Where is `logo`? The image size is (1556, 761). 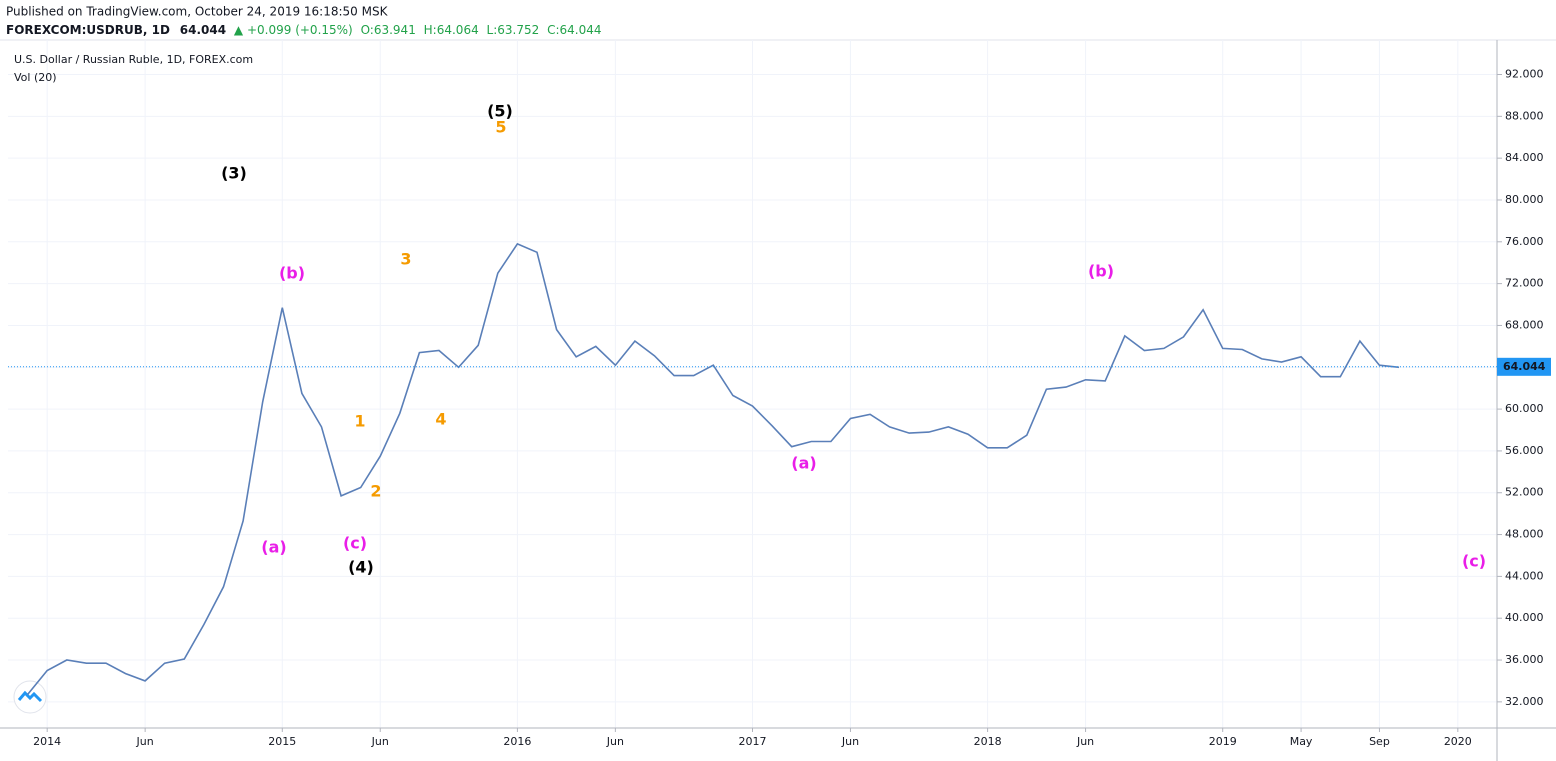
logo is located at coordinates (30, 697).